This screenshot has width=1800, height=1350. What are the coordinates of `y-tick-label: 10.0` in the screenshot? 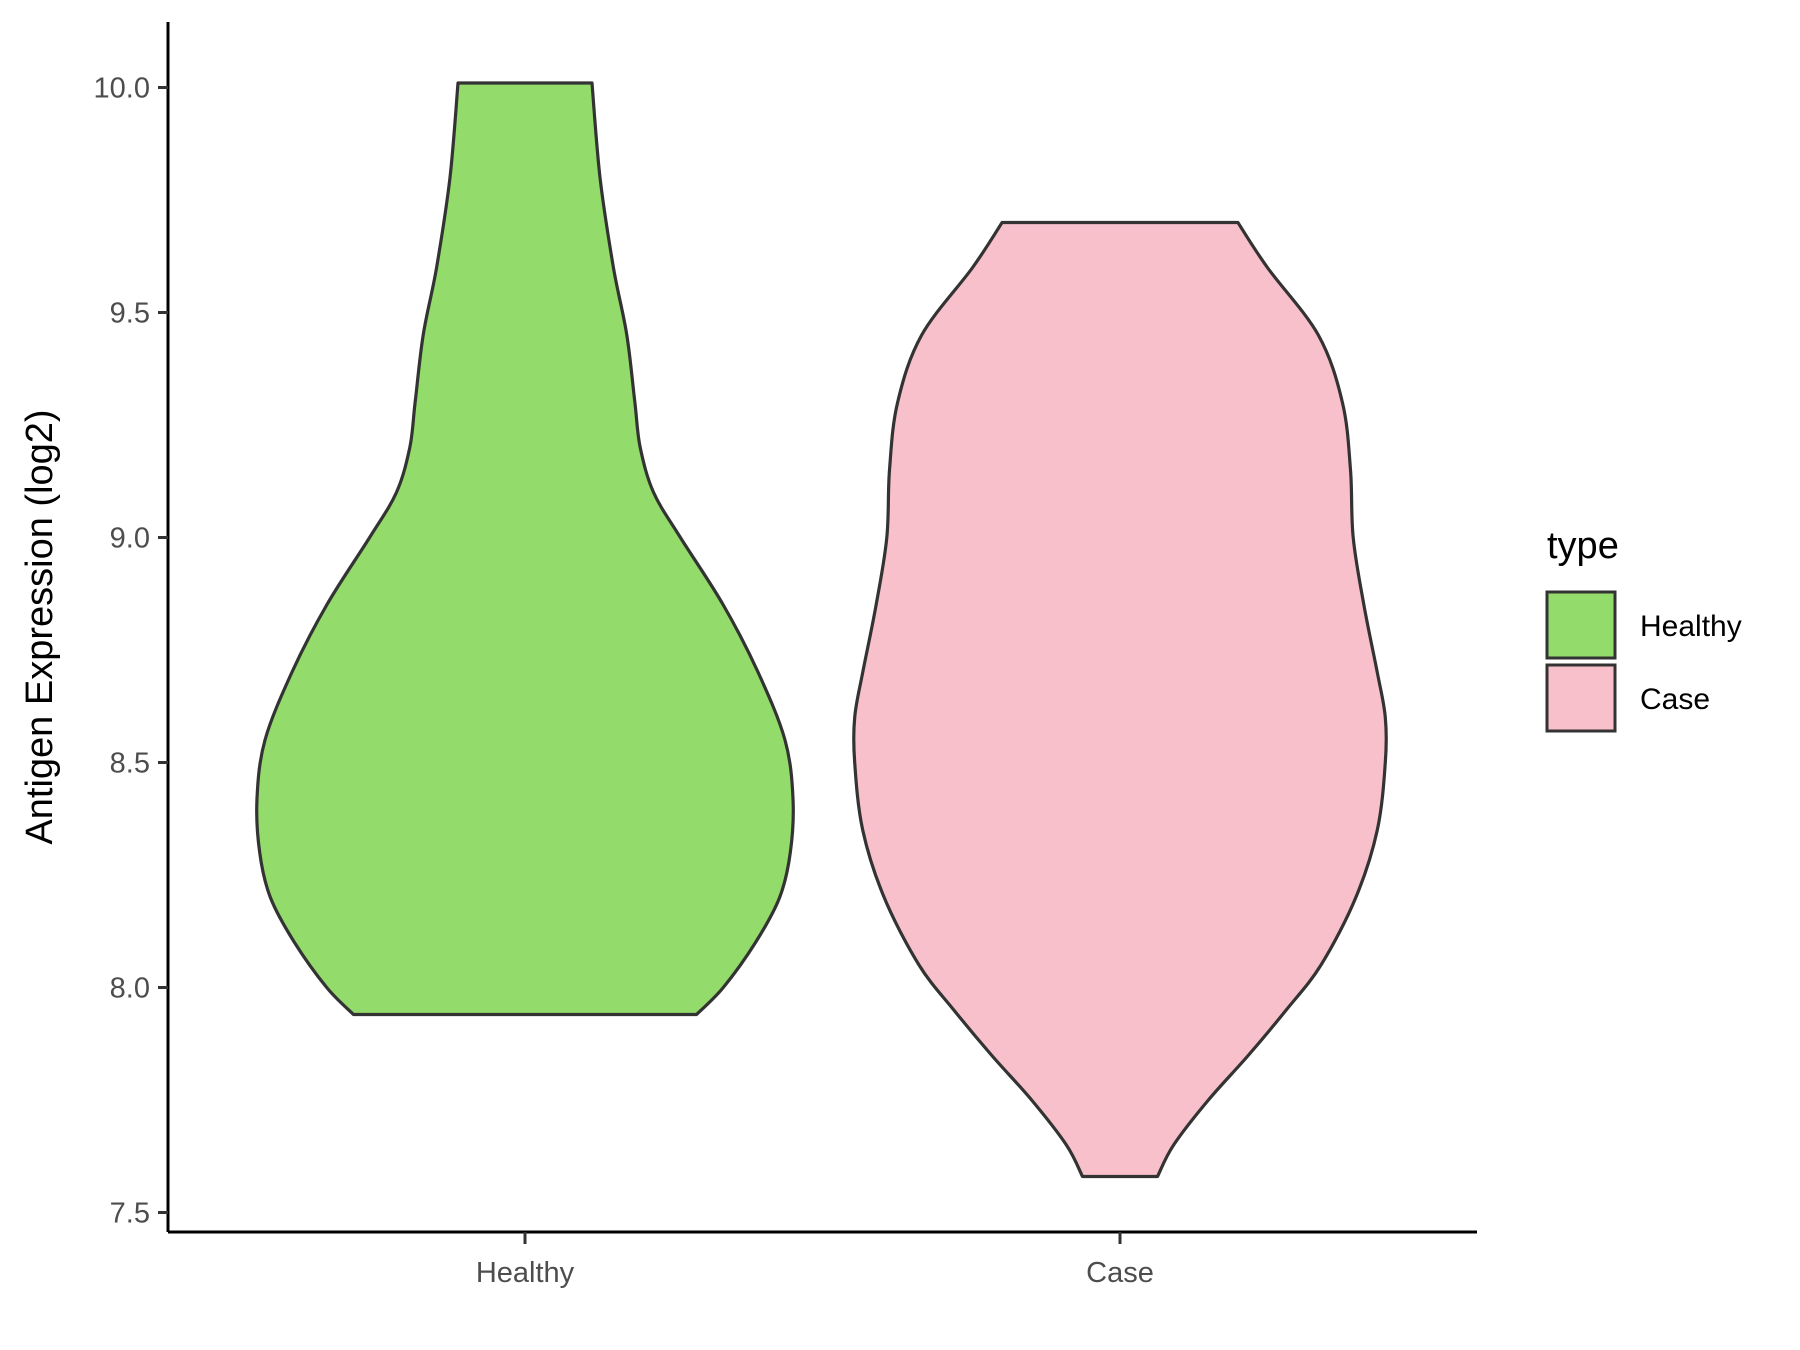 It's located at (122, 89).